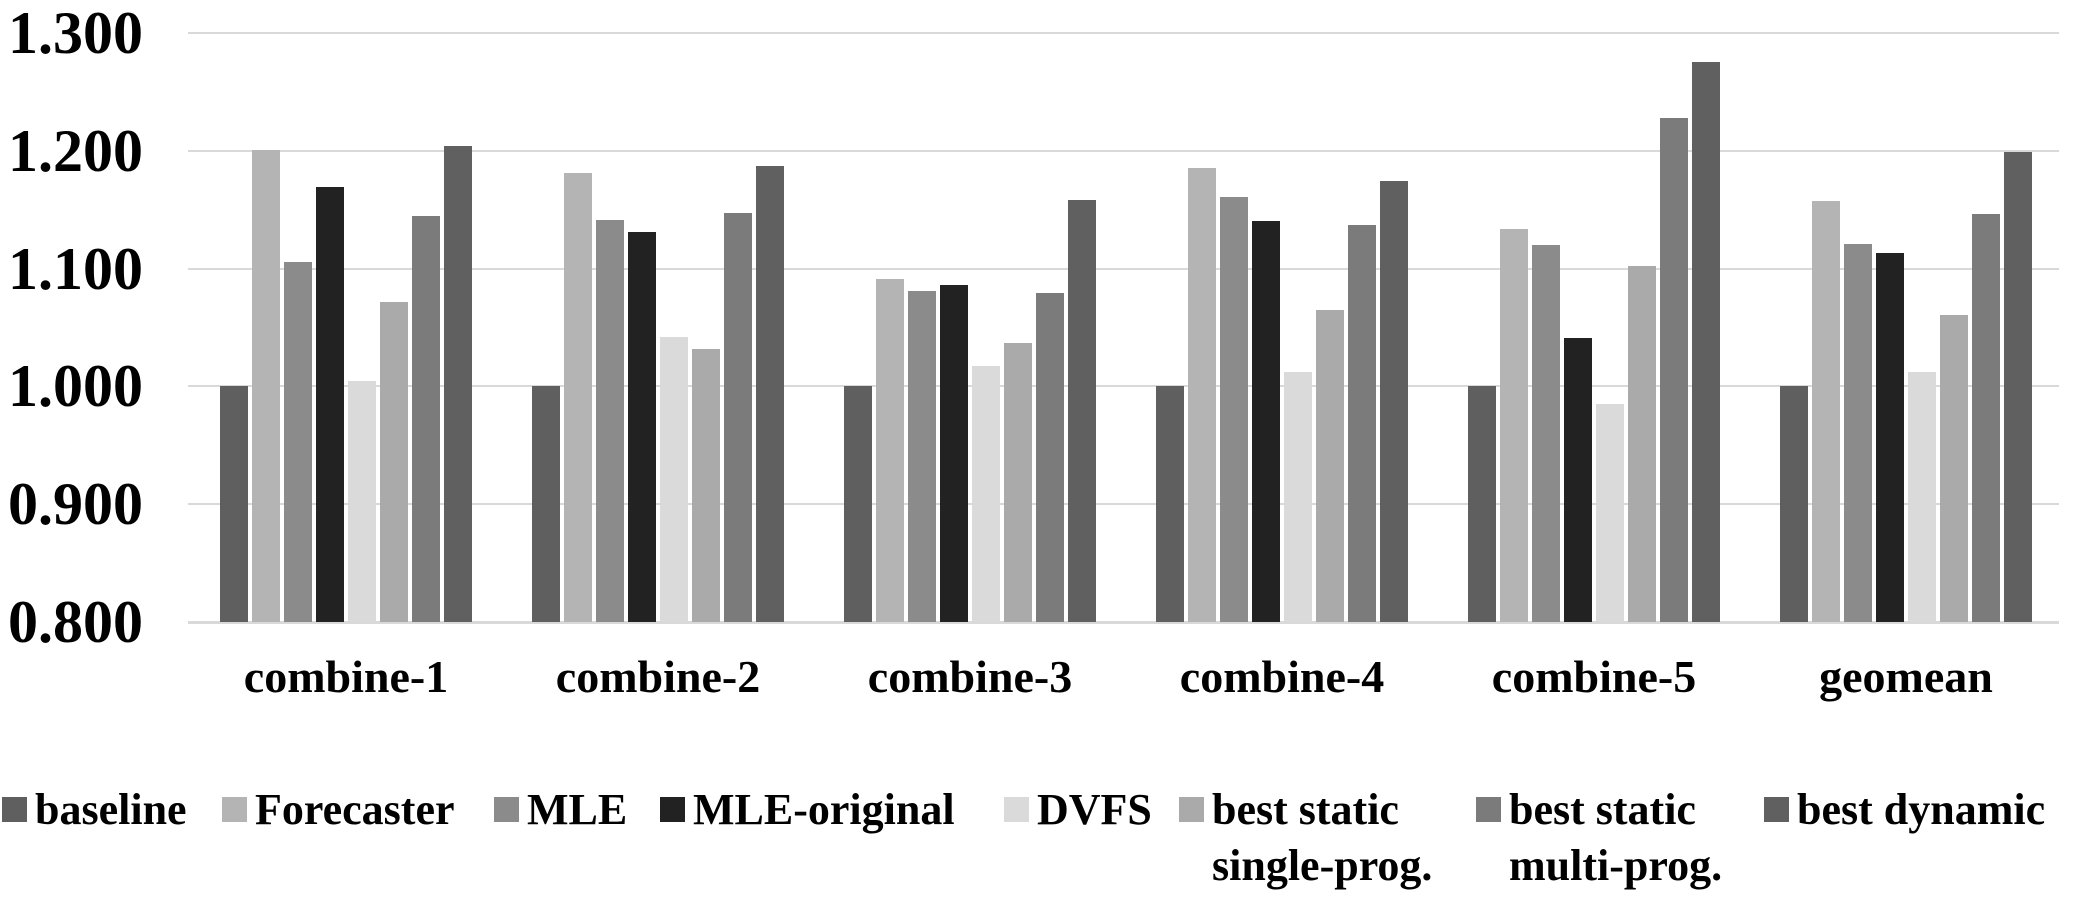  Describe the element at coordinates (75, 150) in the screenshot. I see `y-tick-label: 1.200` at that location.